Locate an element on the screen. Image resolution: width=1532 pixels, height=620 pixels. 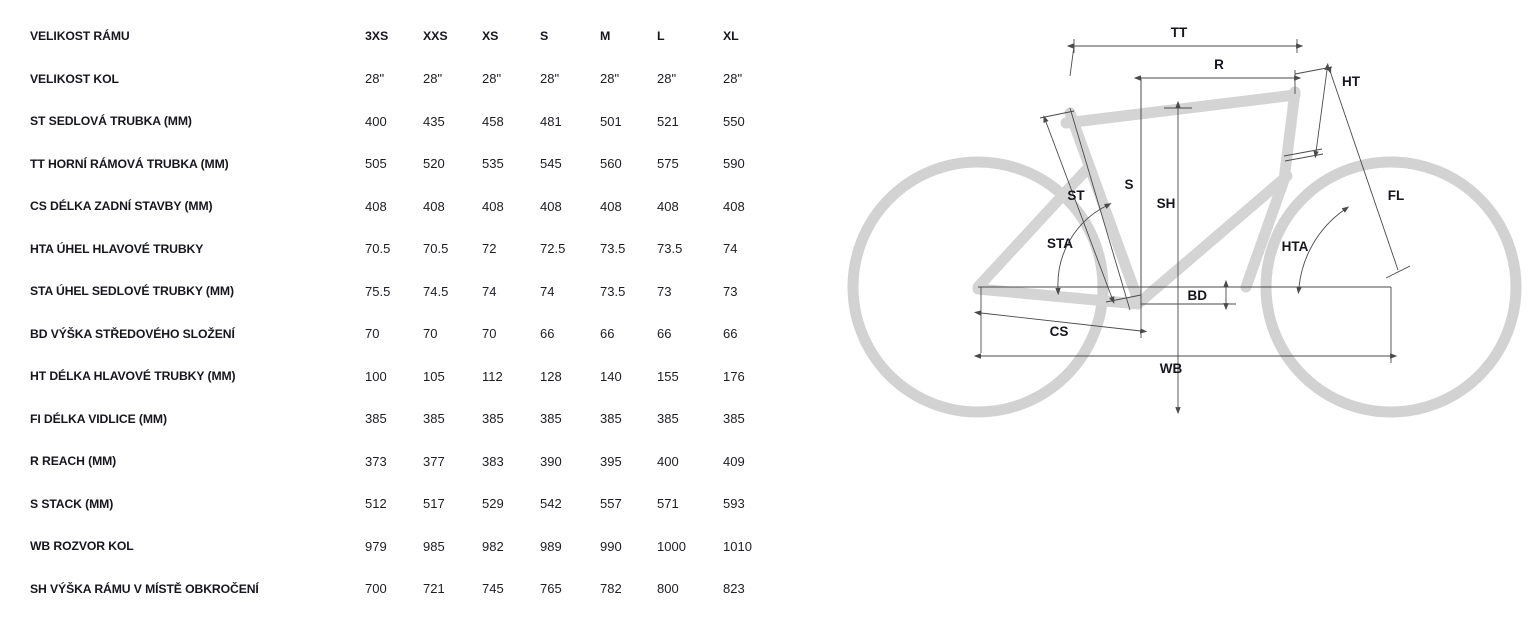
table-cell: 176 is located at coordinates (734, 376).